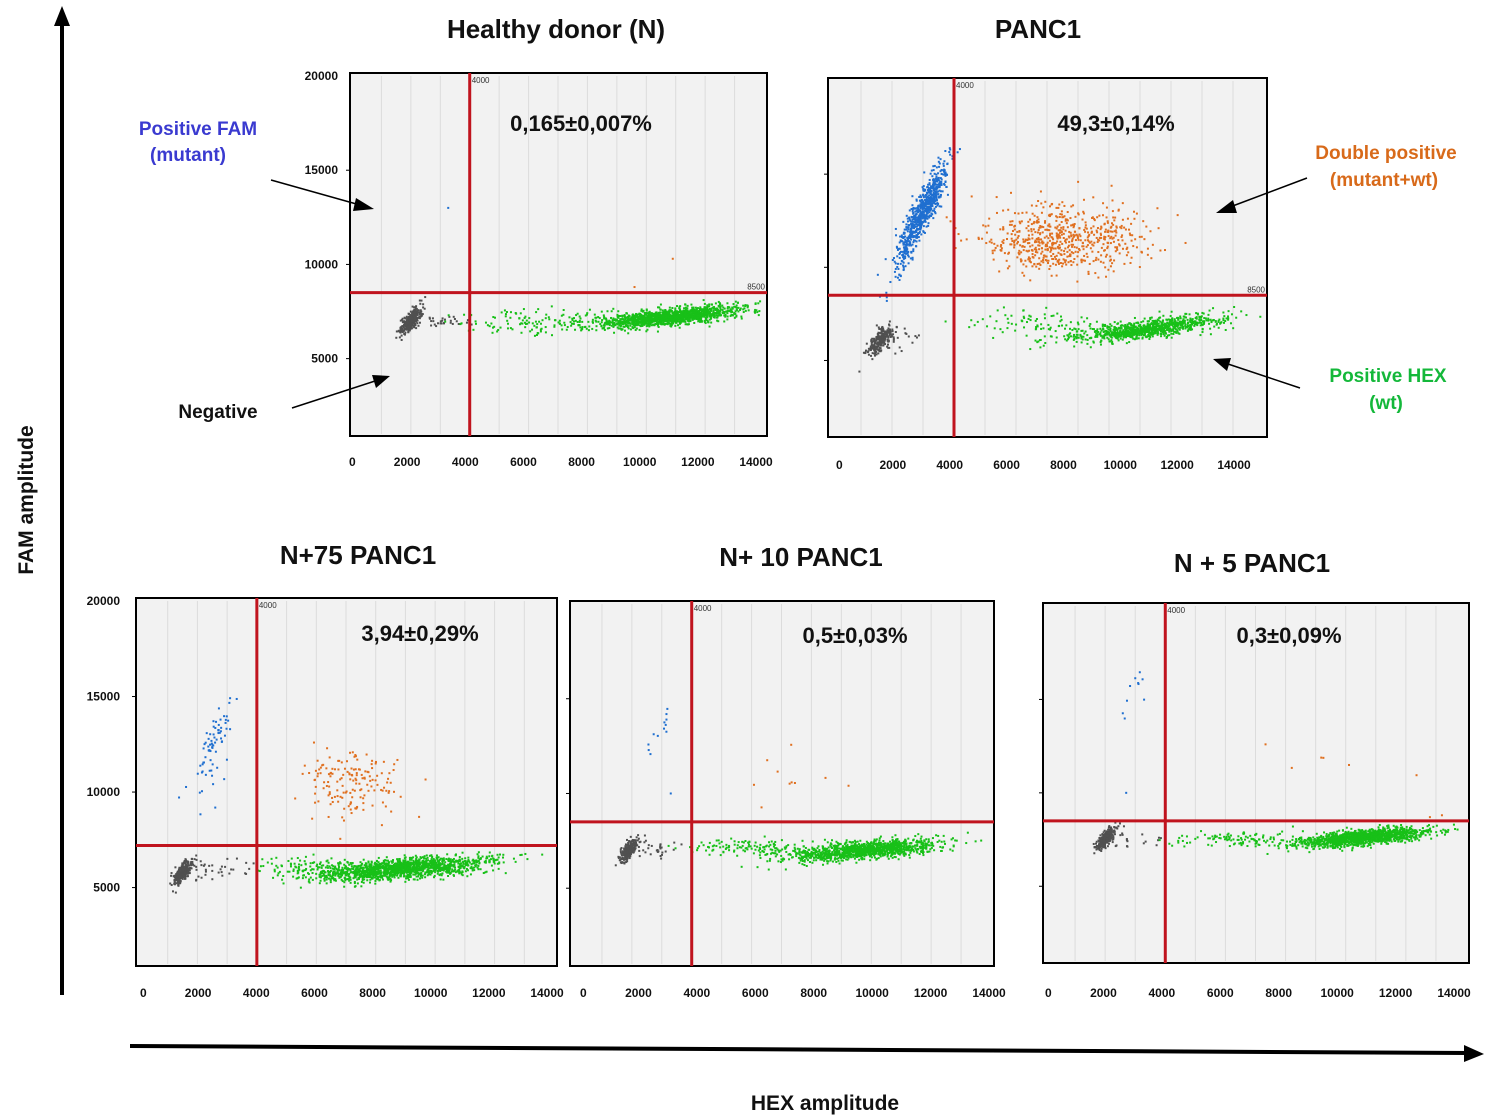  Describe the element at coordinates (1121, 465) in the screenshot. I see `x-tick-label: 10000` at that location.